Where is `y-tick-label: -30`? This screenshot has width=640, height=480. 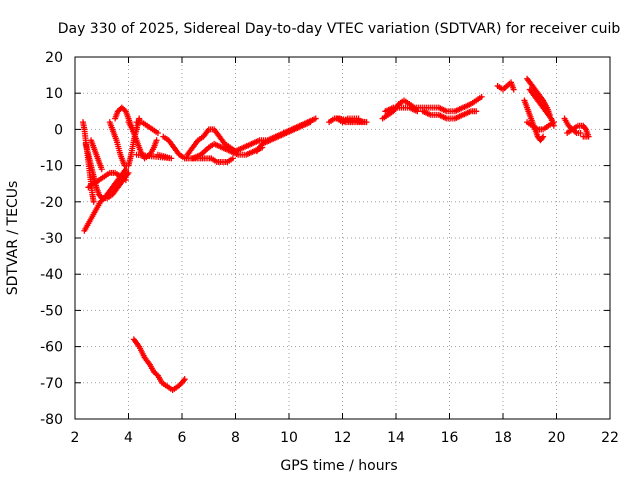 y-tick-label: -30 is located at coordinates (51, 239).